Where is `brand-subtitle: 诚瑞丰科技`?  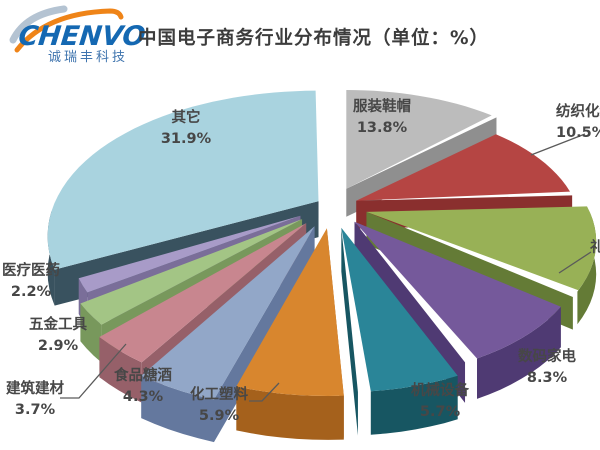 brand-subtitle: 诚瑞丰科技 is located at coordinates (88, 57).